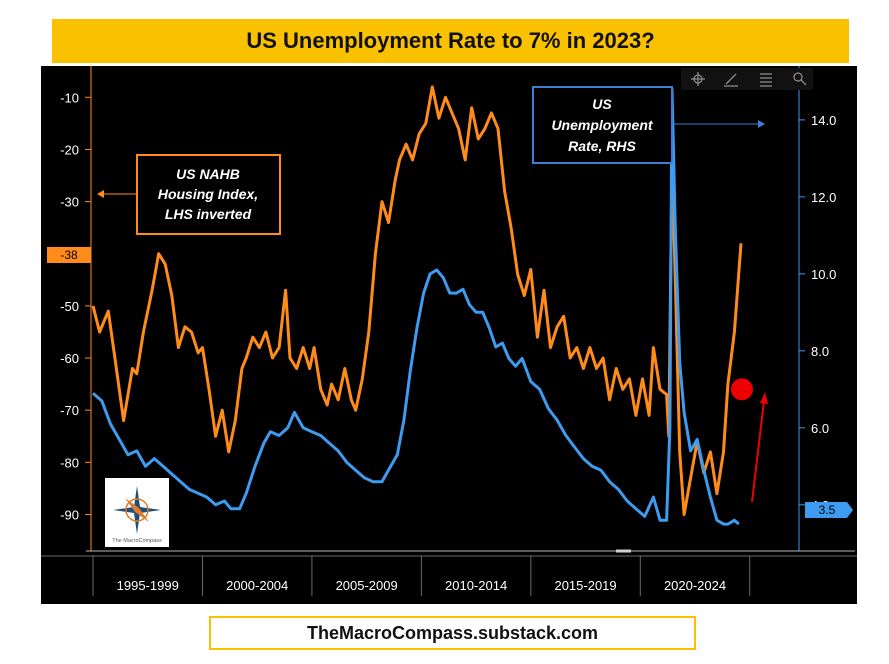 The image size is (889, 664). I want to click on crosshair-icon, so click(698, 79).